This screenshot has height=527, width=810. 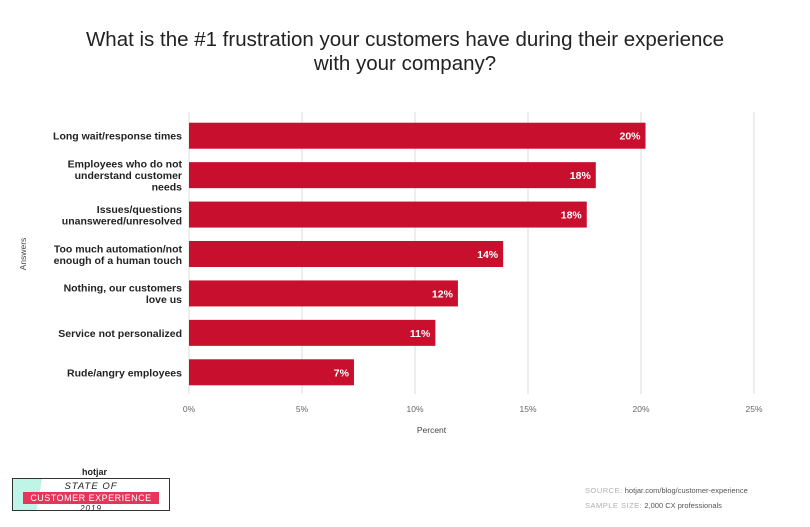 I want to click on data-label: 20%, so click(x=631, y=137).